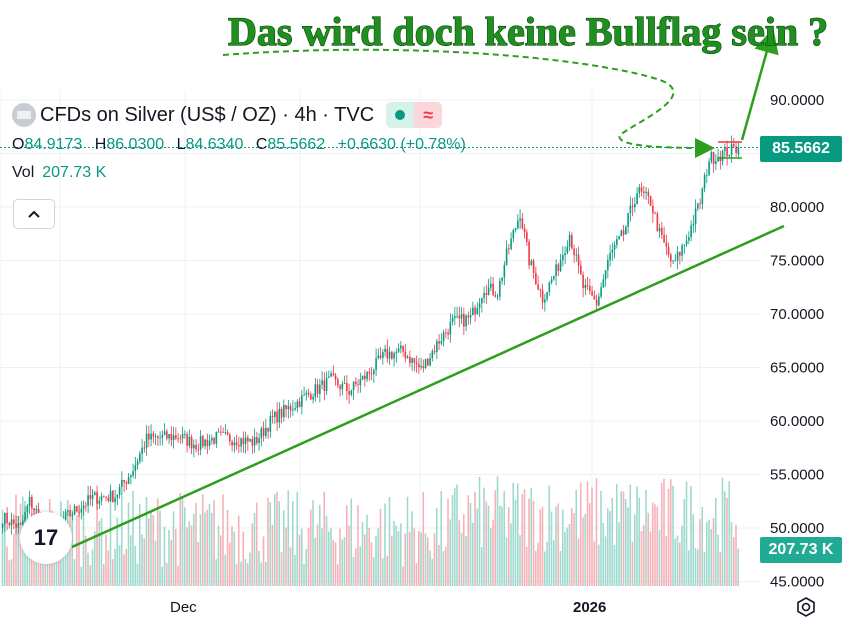 The width and height of the screenshot is (855, 624). I want to click on market-status-badge: ≈, so click(414, 115).